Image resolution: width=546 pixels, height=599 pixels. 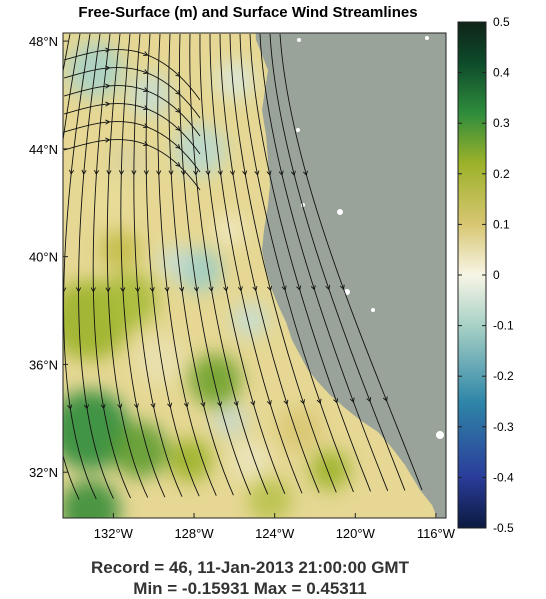 I want to click on colorbar-tick-label: -0.3, so click(x=503, y=427).